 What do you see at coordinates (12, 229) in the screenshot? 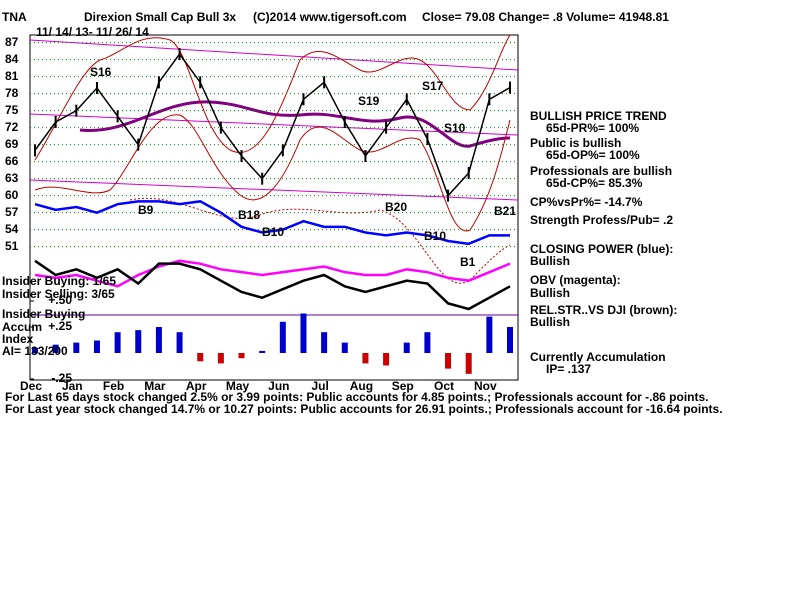
I see `y-tick-label: 54` at bounding box center [12, 229].